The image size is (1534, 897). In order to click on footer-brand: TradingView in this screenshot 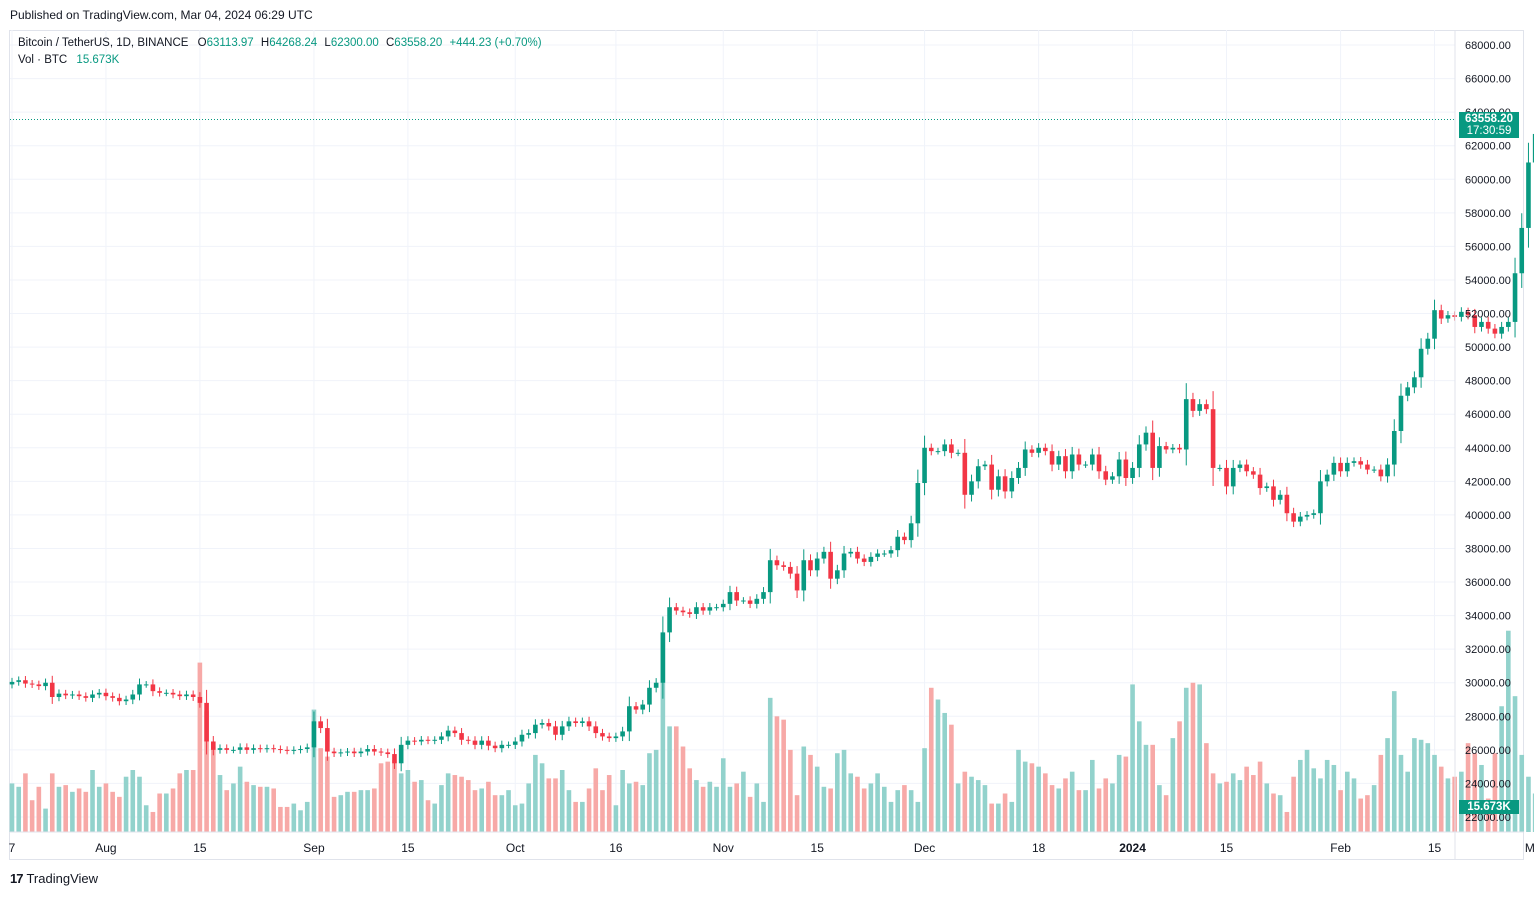, I will do `click(62, 878)`.